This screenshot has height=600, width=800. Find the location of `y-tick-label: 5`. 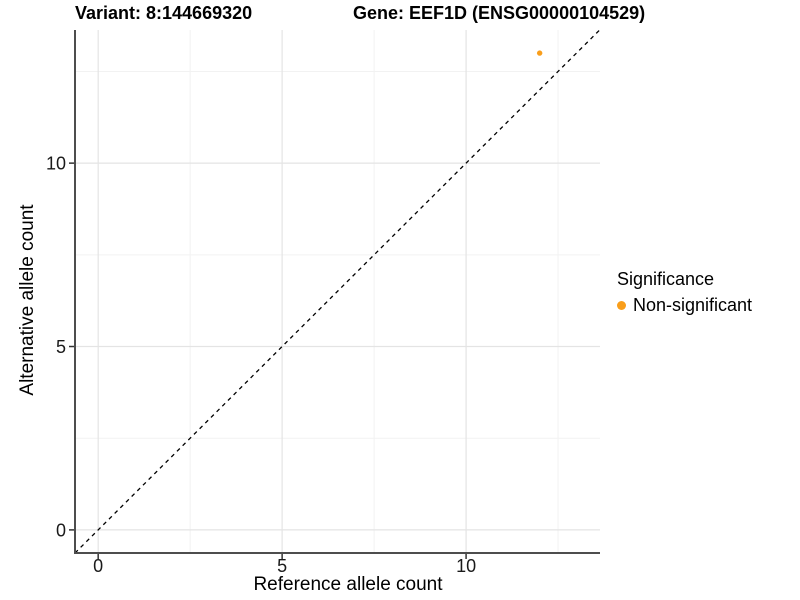

y-tick-label: 5 is located at coordinates (61, 347).